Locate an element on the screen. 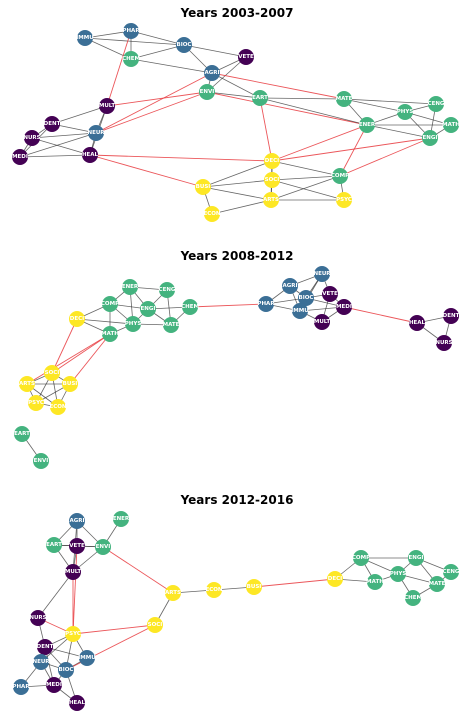  node-label: IMMU is located at coordinates (86, 658).